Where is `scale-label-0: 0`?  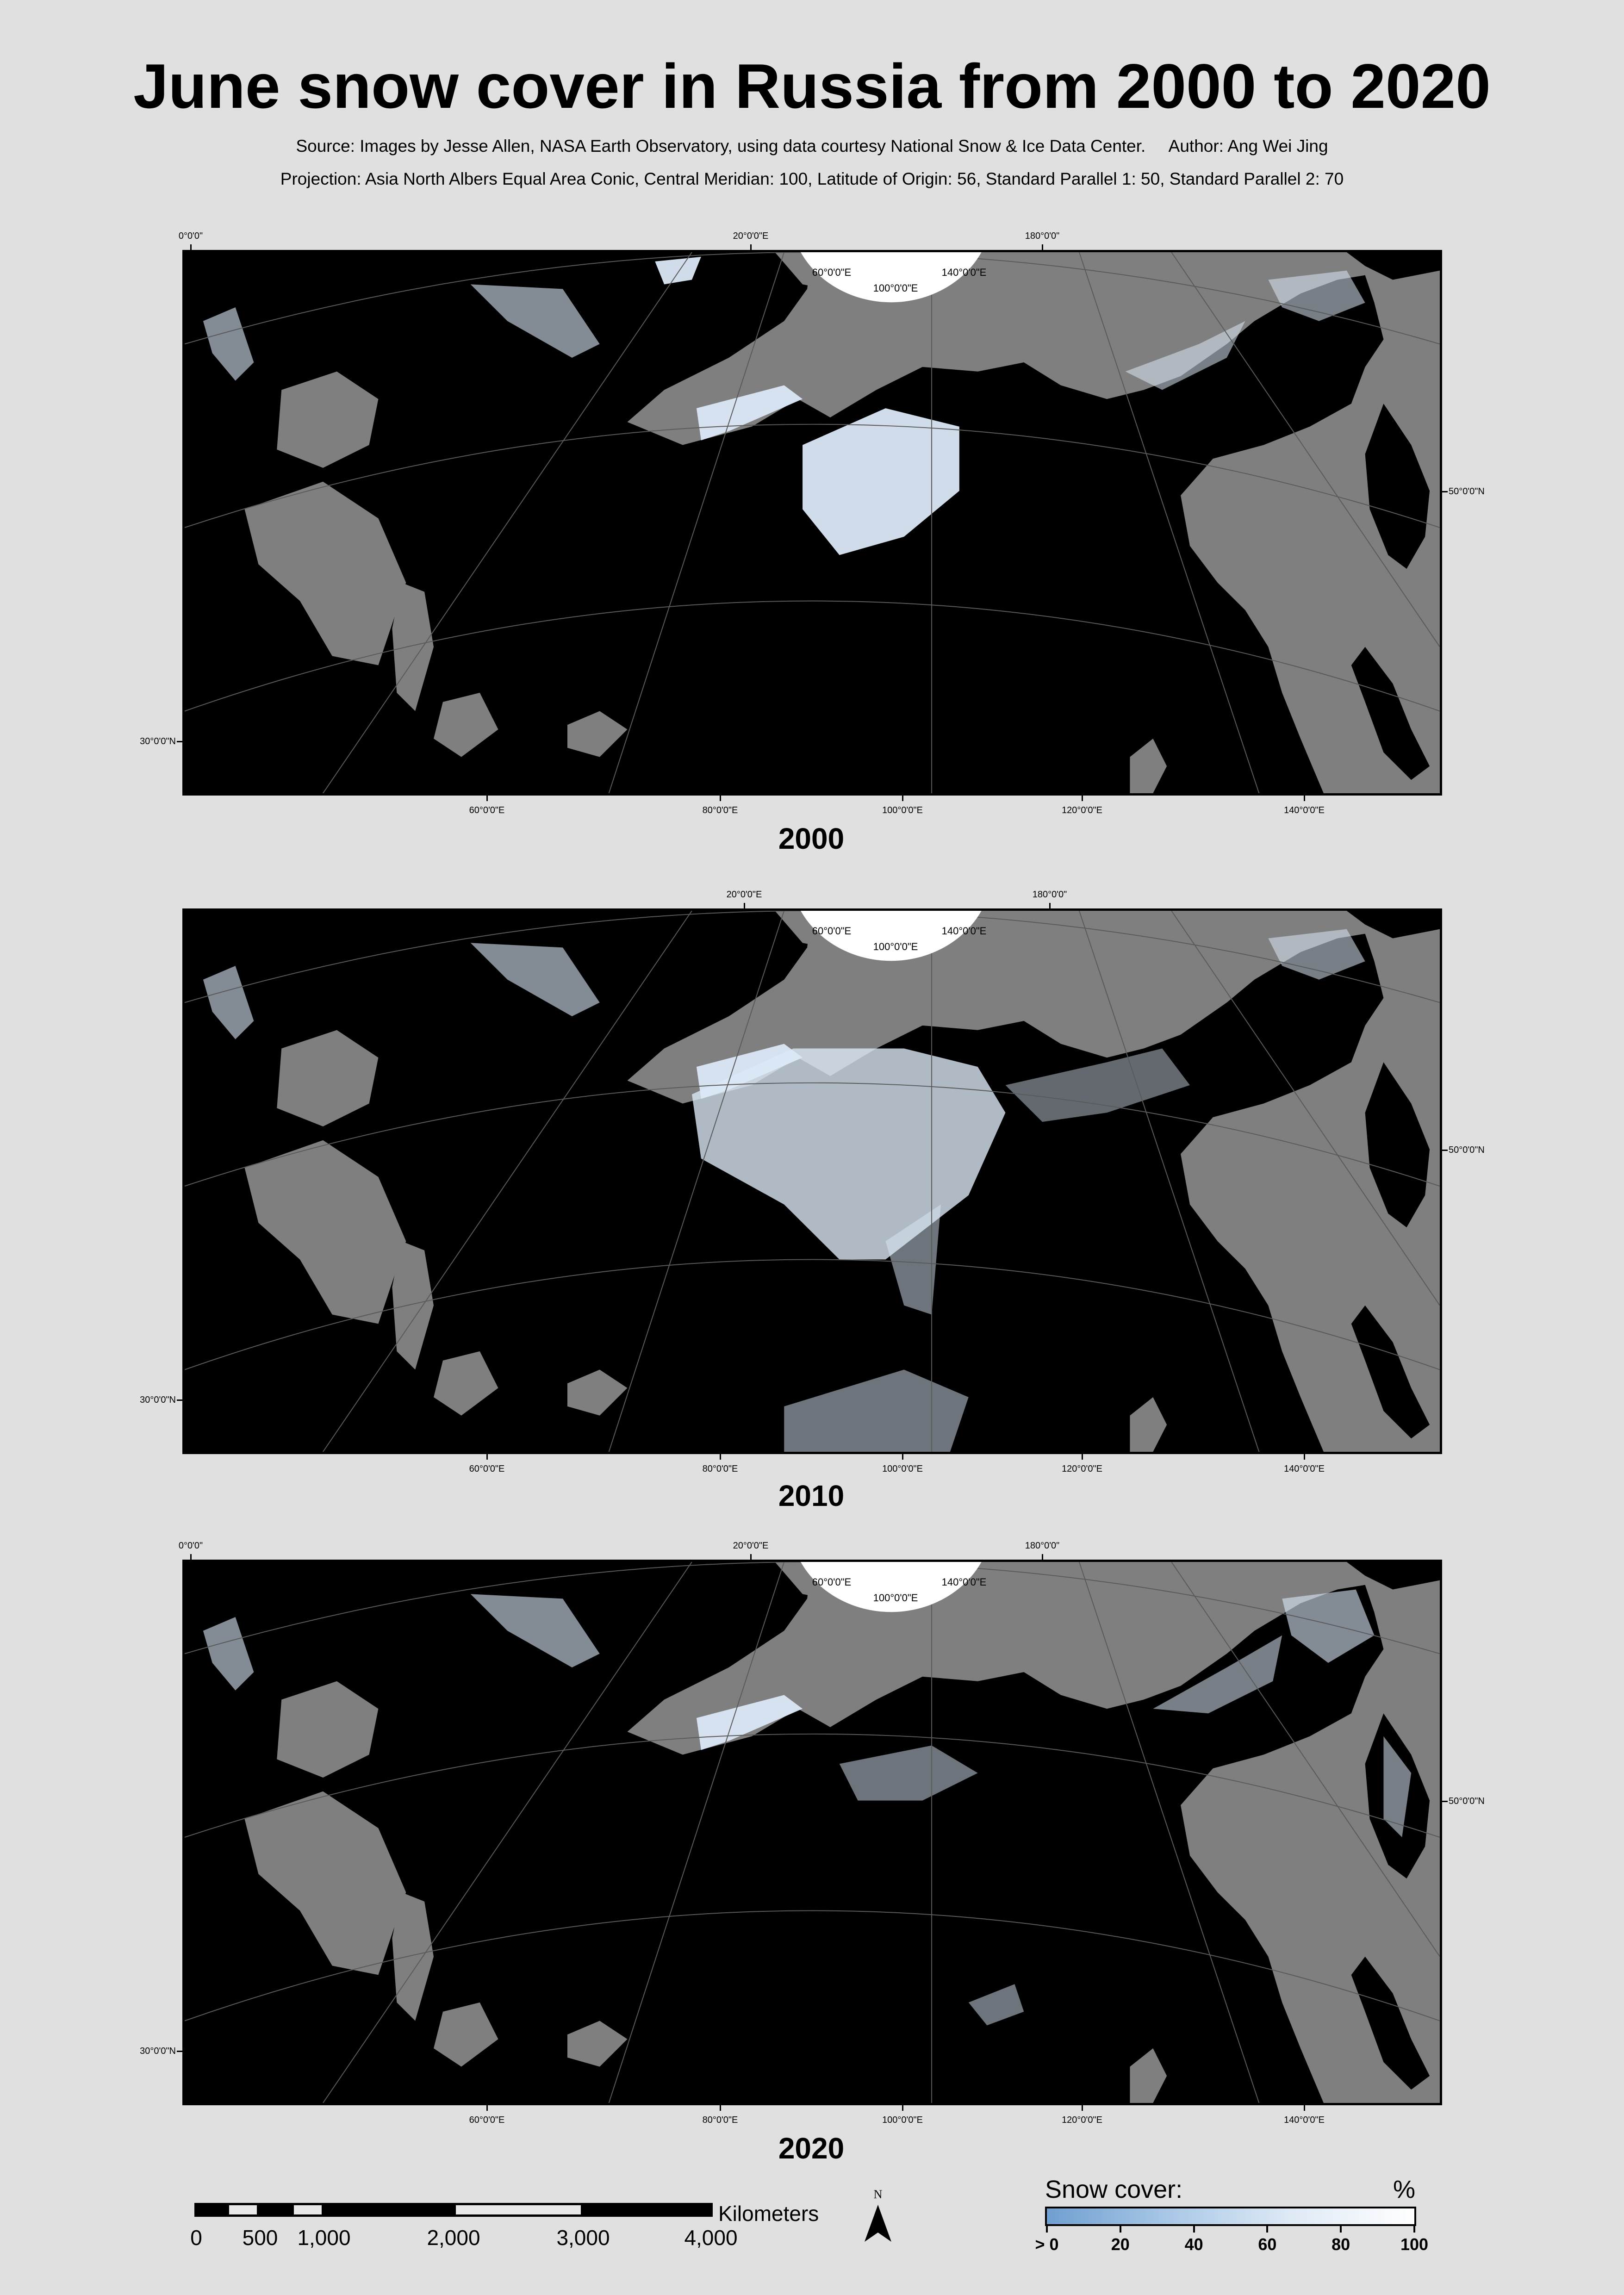
scale-label-0: 0 is located at coordinates (196, 2238).